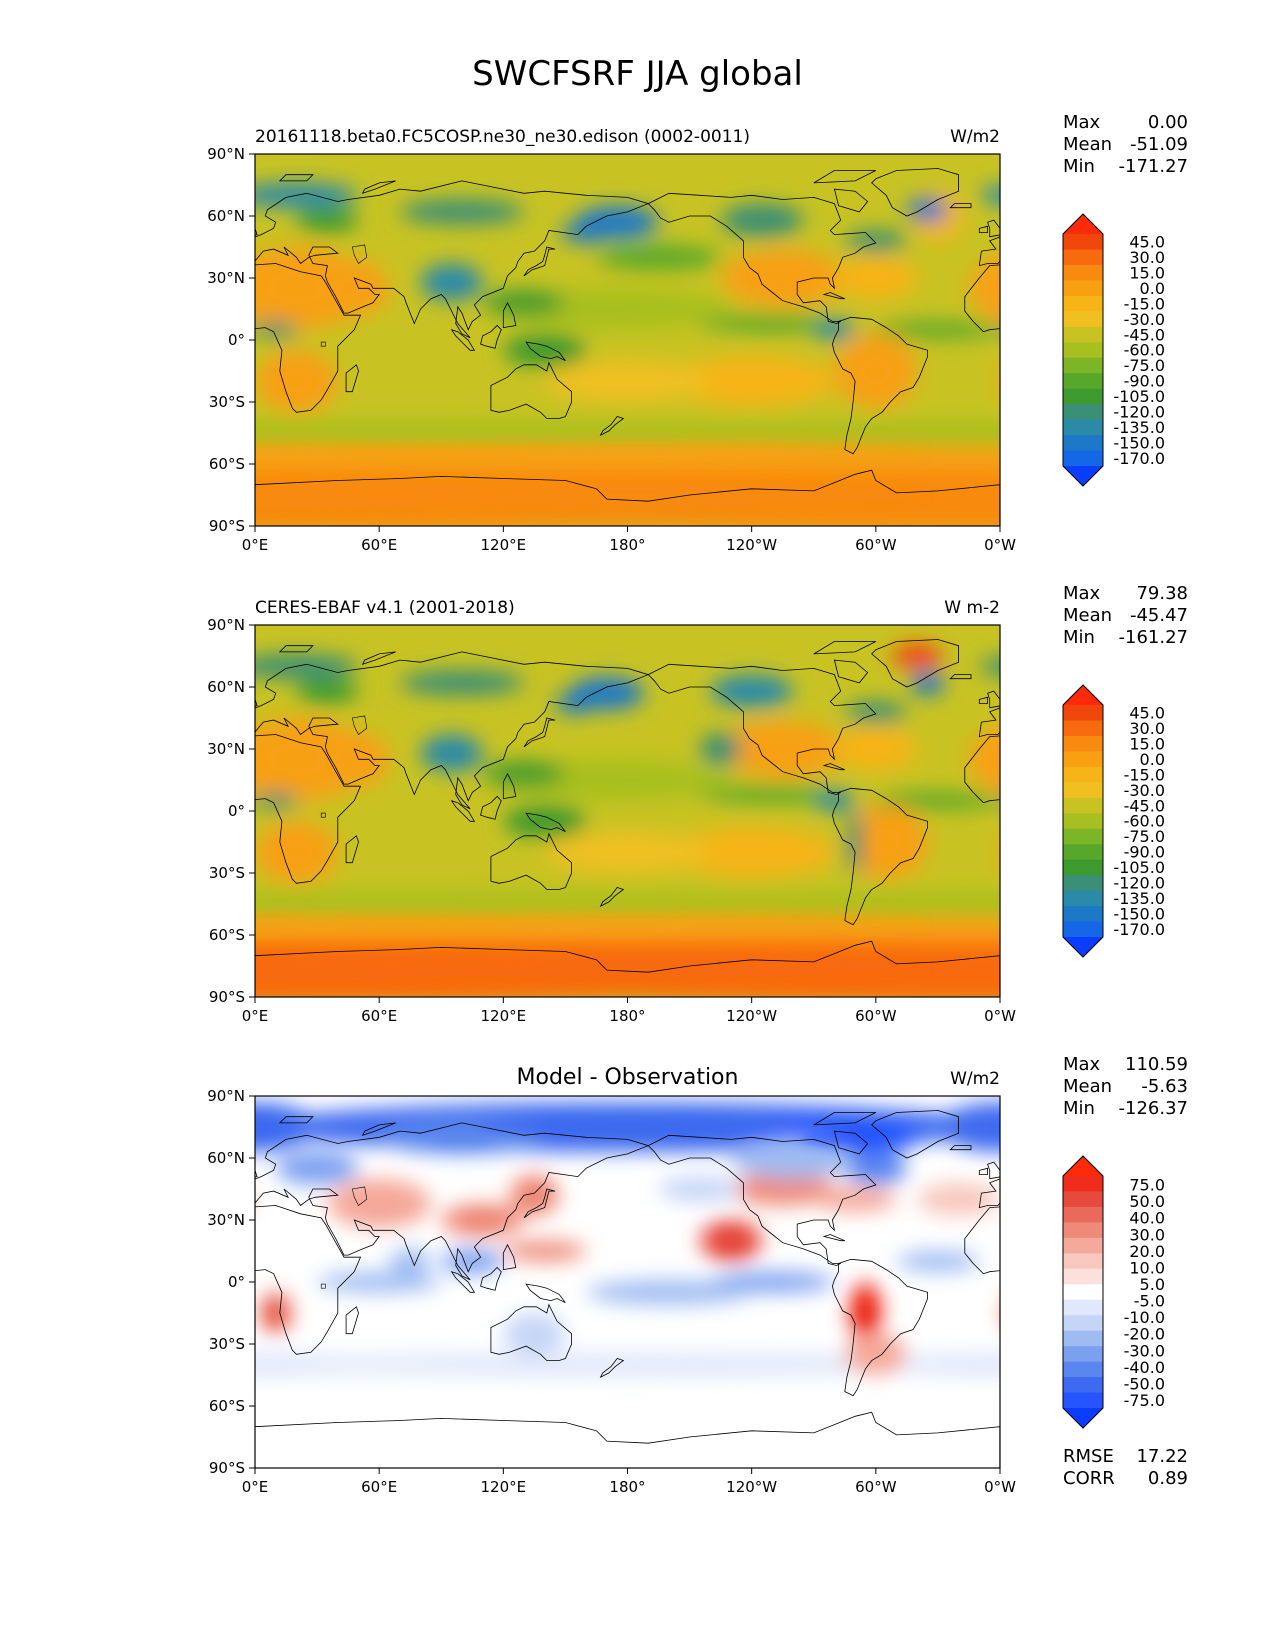 The image size is (1275, 1650). What do you see at coordinates (915, 663) in the screenshot?
I see `greenland-coastline` at bounding box center [915, 663].